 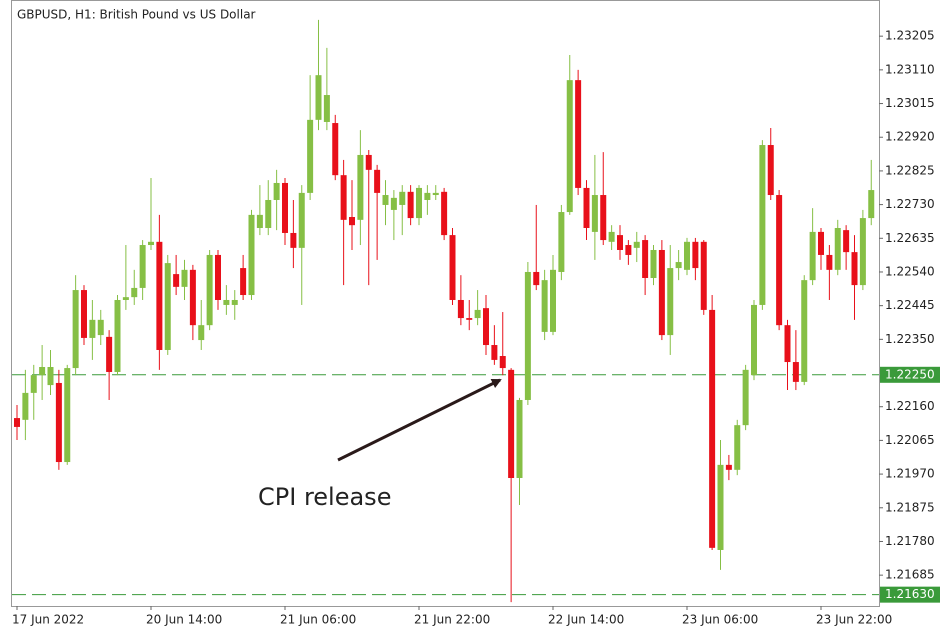 I want to click on y-tick-label: 1.21970, so click(x=910, y=474).